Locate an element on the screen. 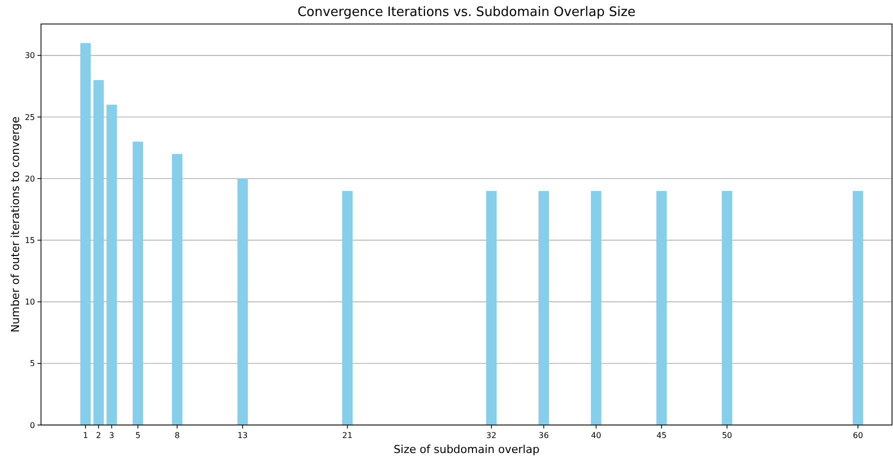 This screenshot has width=893, height=462. x-tick-label: 5 is located at coordinates (137, 435).